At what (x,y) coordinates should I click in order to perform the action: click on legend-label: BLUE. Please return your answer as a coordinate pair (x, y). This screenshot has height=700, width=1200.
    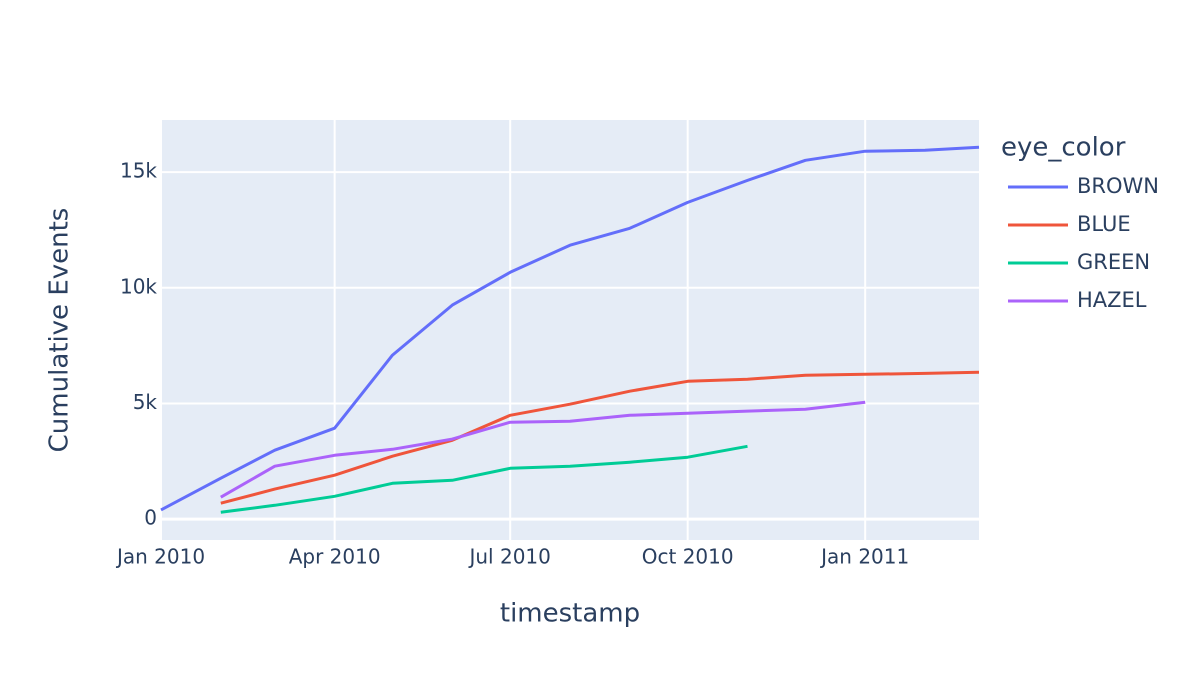
    Looking at the image, I should click on (1104, 224).